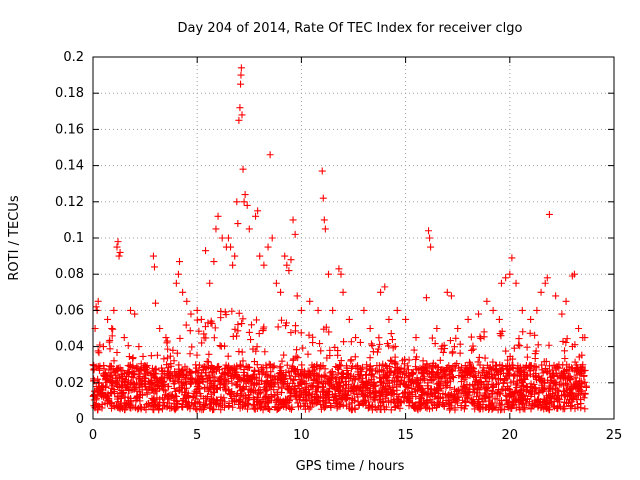  I want to click on y-tick-label: 0.08, so click(69, 274).